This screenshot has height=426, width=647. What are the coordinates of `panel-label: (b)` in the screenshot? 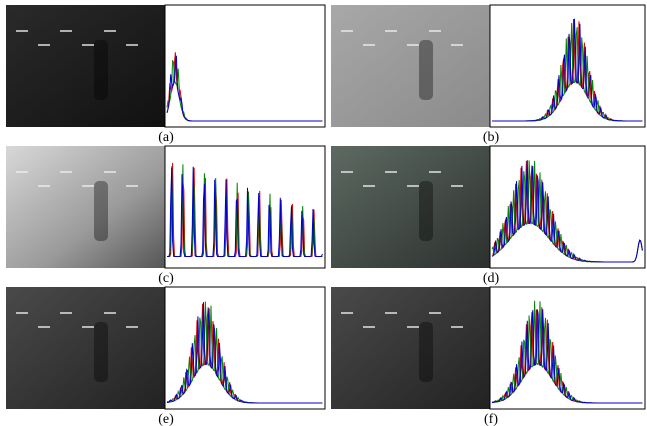 It's located at (491, 137).